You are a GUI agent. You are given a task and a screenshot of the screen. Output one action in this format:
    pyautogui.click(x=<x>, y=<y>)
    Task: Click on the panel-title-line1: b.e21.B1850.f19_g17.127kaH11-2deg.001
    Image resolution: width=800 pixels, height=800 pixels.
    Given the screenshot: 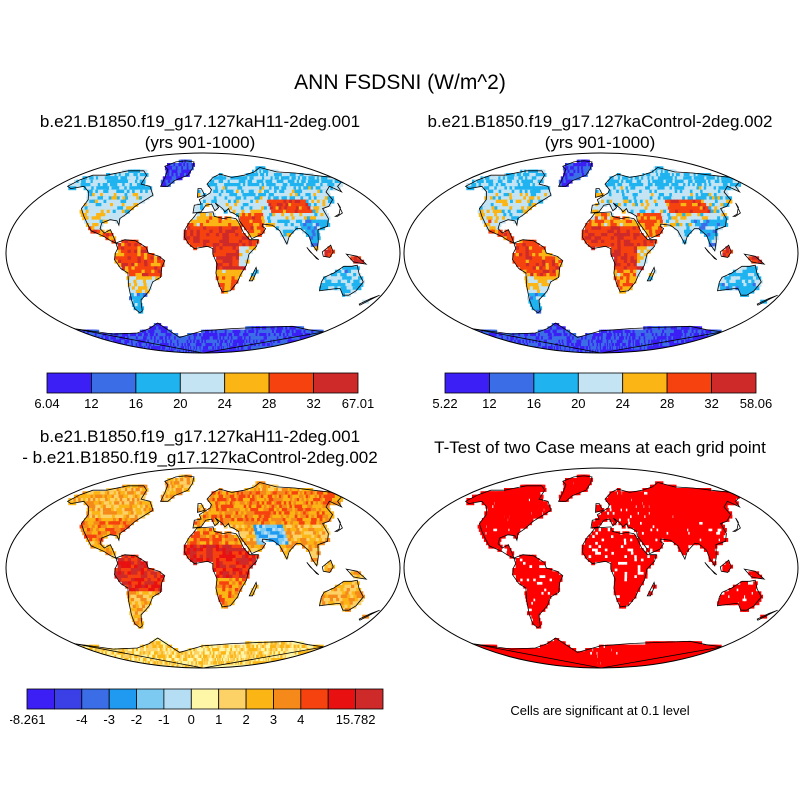 What is the action you would take?
    pyautogui.click(x=200, y=436)
    